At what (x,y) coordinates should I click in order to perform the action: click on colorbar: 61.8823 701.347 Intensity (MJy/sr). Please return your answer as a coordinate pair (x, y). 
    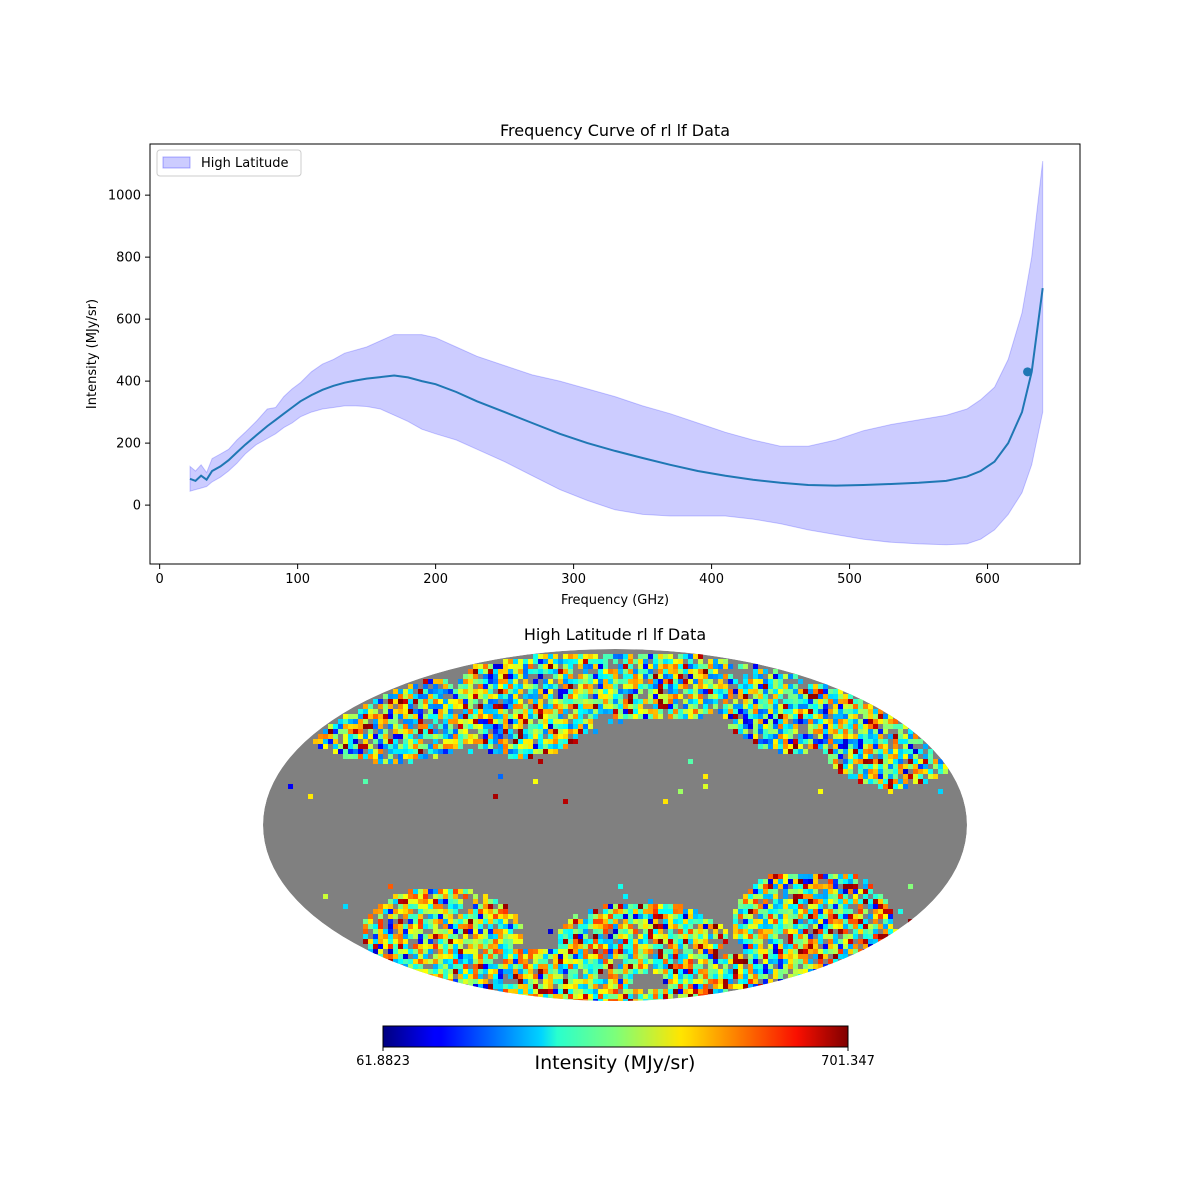
    Looking at the image, I should click on (615, 1049).